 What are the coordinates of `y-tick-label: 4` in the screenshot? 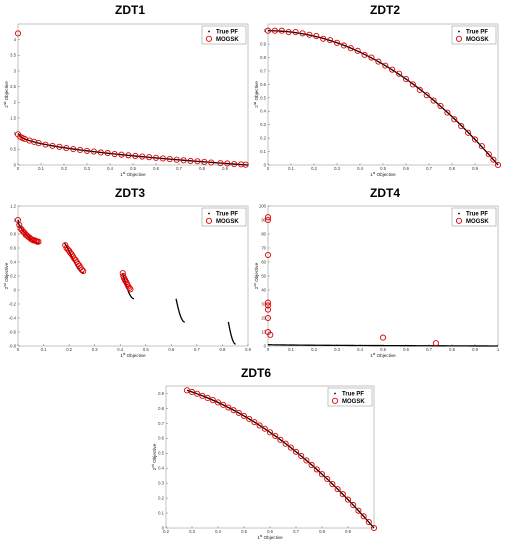 It's located at (15, 39).